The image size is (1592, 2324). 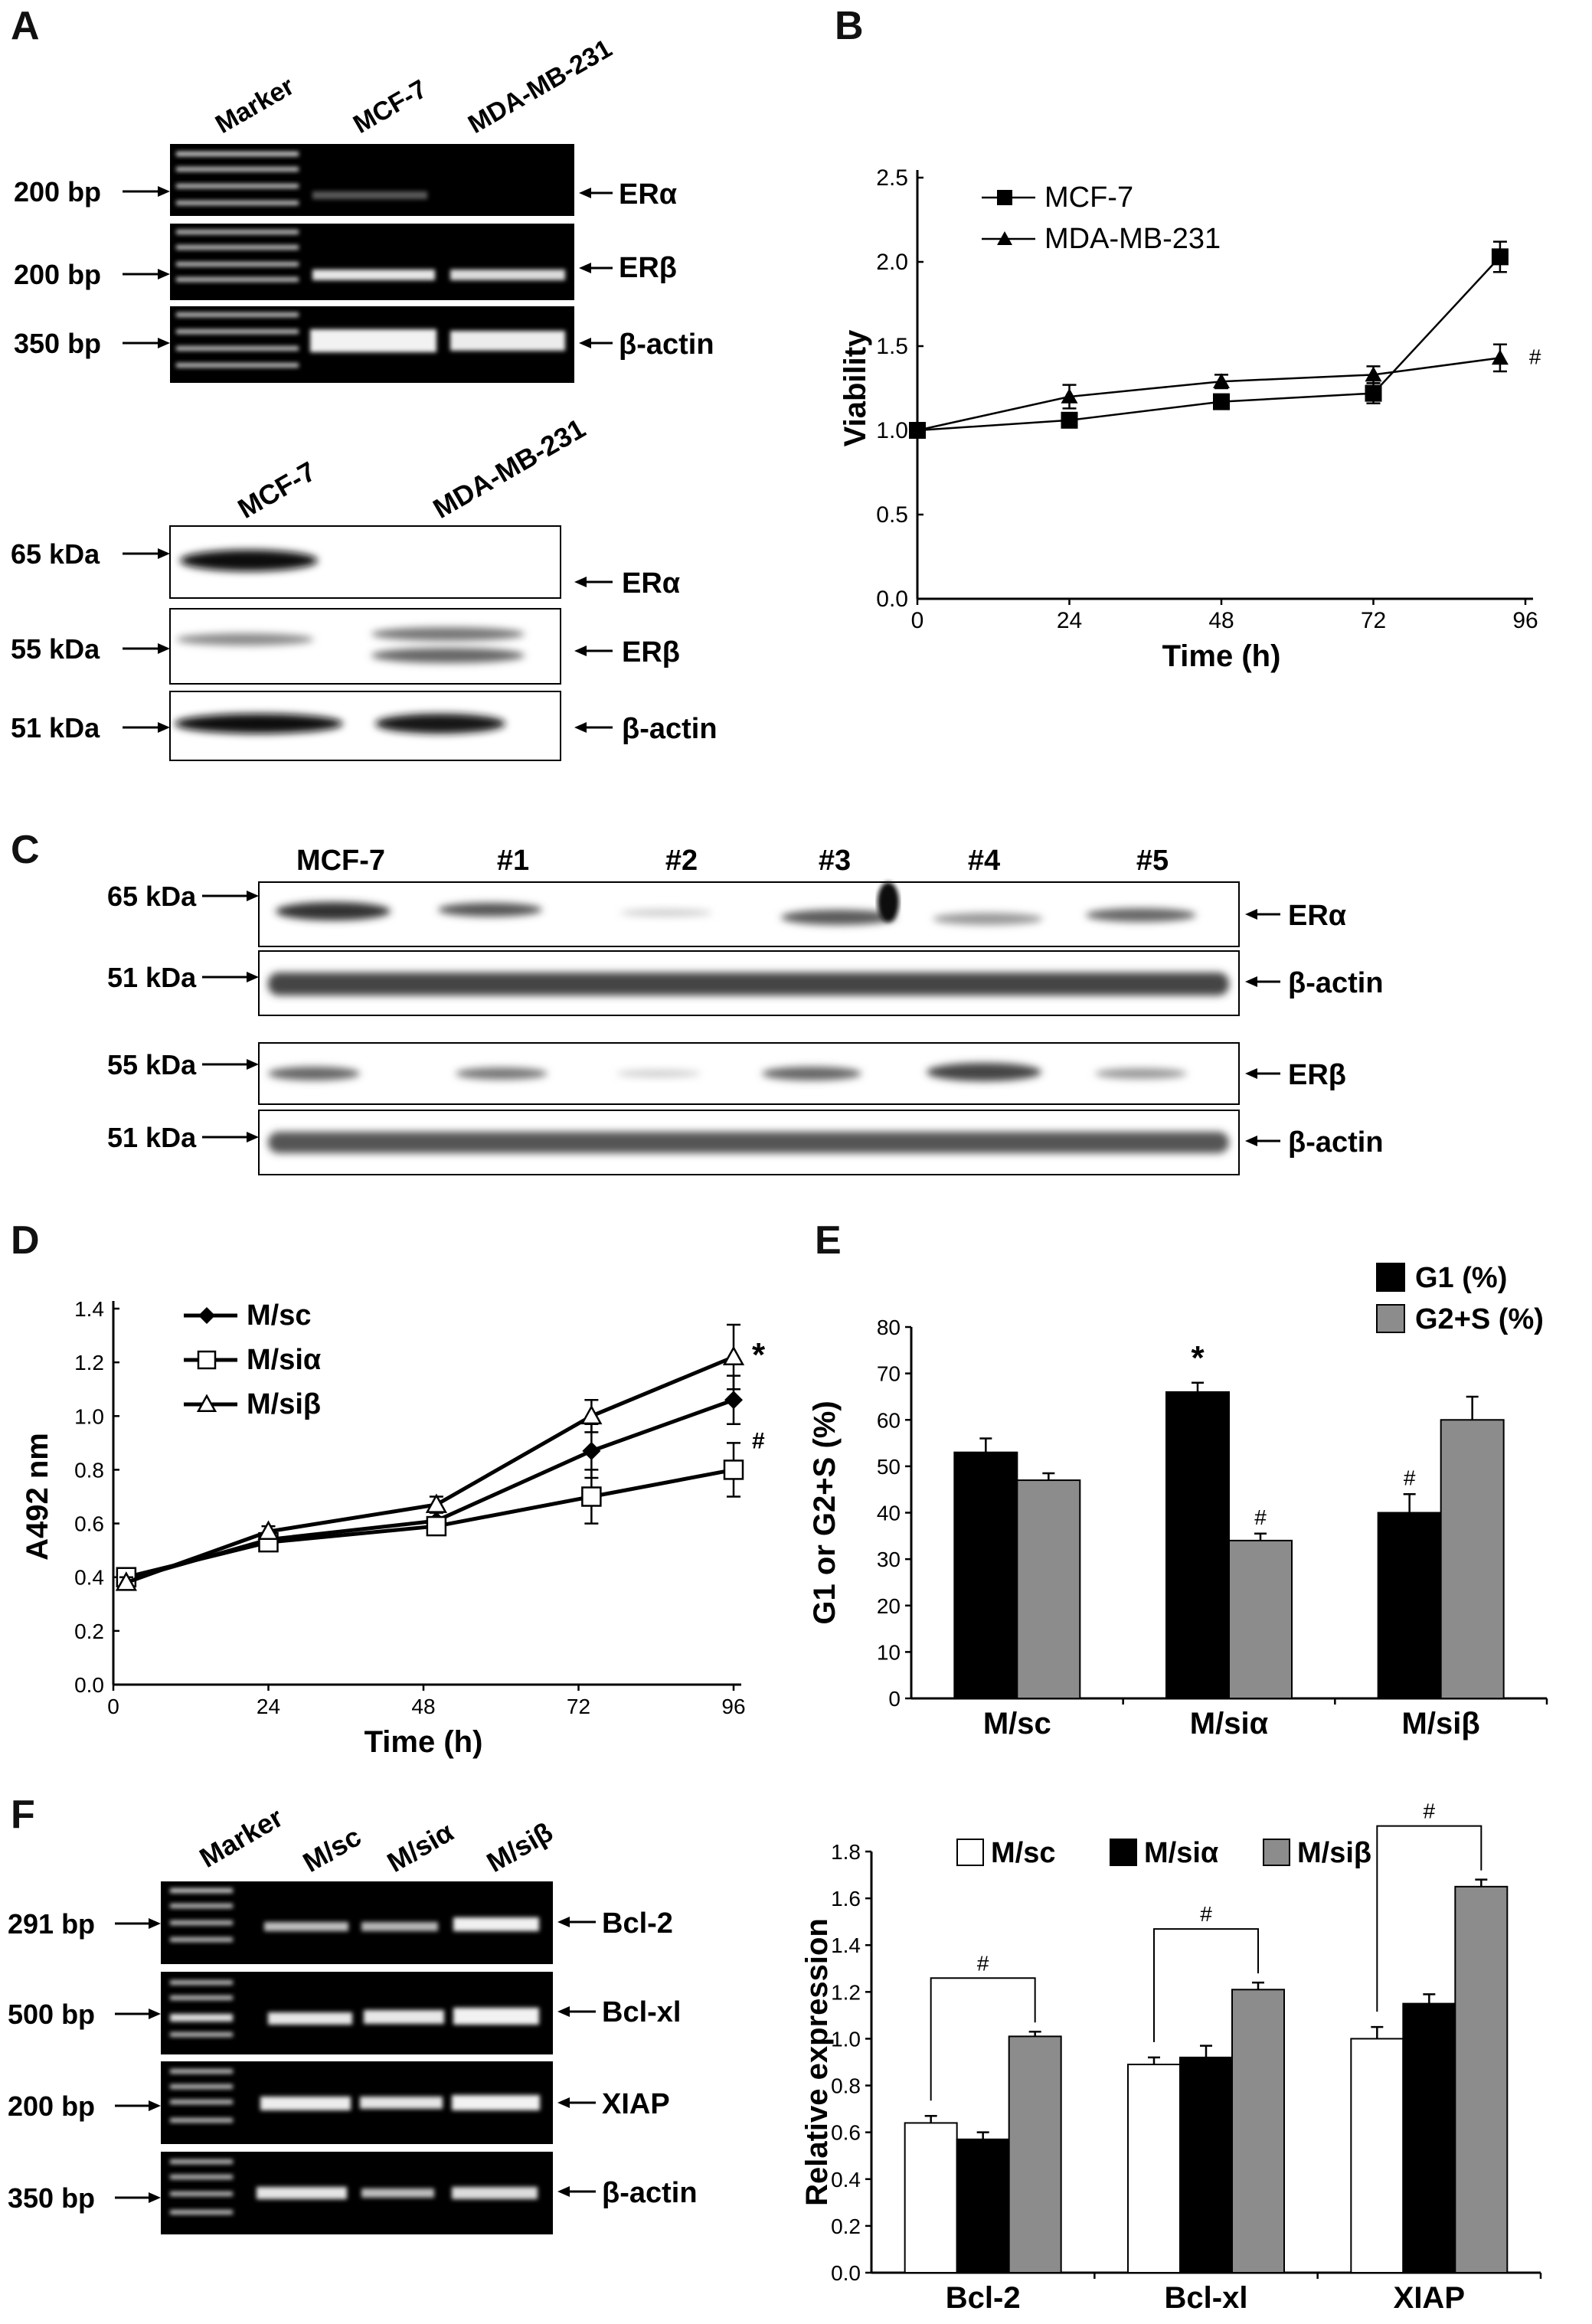 What do you see at coordinates (57, 192) in the screenshot?
I see `gel-a-size-1: 200 bp` at bounding box center [57, 192].